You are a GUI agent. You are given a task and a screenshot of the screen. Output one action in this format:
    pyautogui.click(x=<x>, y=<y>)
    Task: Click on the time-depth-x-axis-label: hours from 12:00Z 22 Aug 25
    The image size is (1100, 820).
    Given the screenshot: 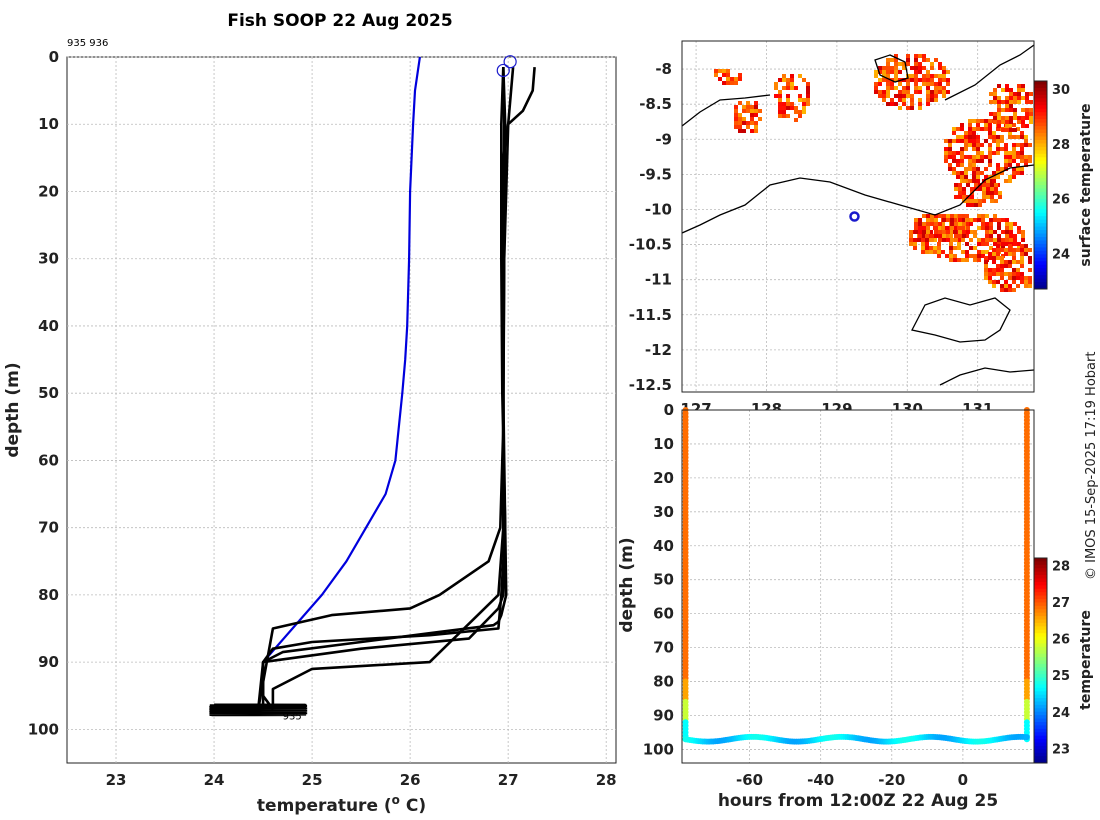 What is the action you would take?
    pyautogui.click(x=858, y=801)
    